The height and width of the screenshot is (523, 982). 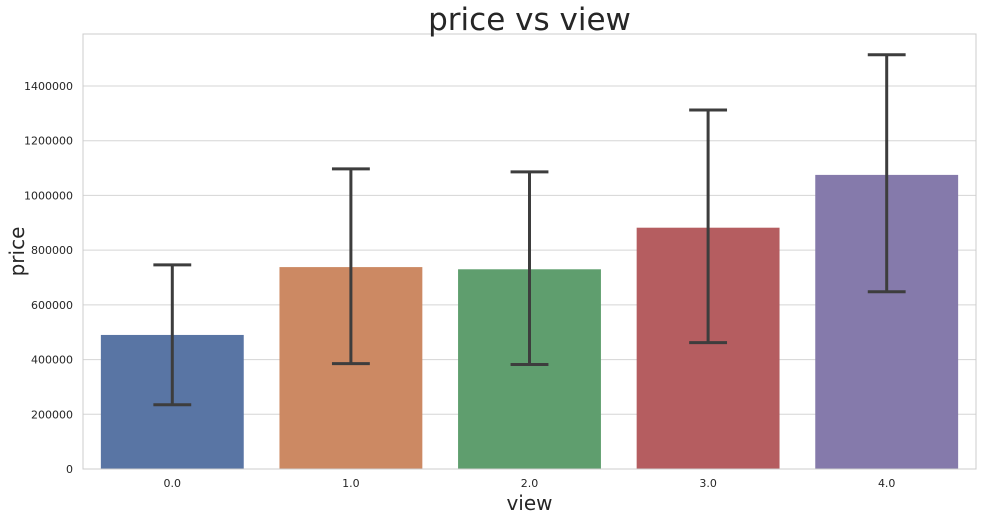 I want to click on y-tick-label: 400000, so click(x=52, y=360).